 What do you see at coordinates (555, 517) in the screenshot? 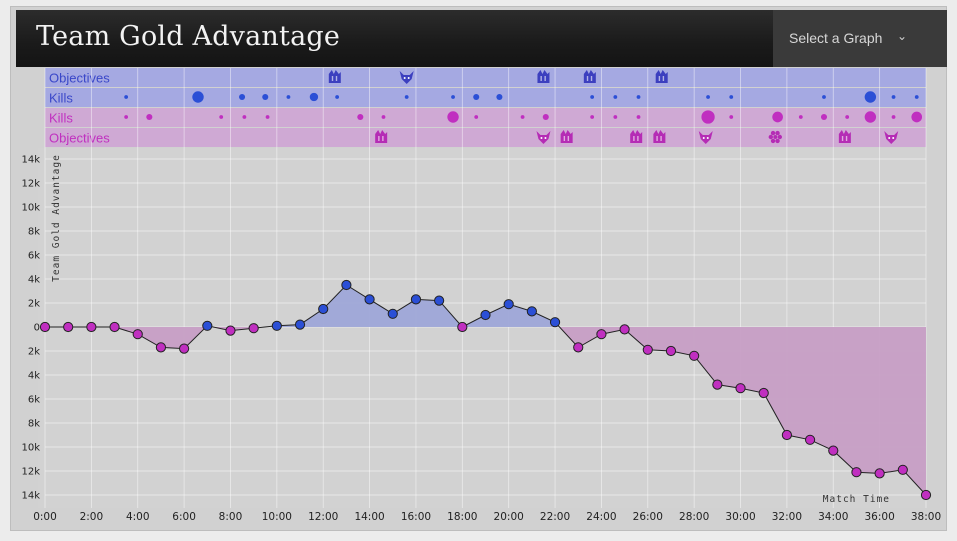
I see `x-tick-label: 22:00` at bounding box center [555, 517].